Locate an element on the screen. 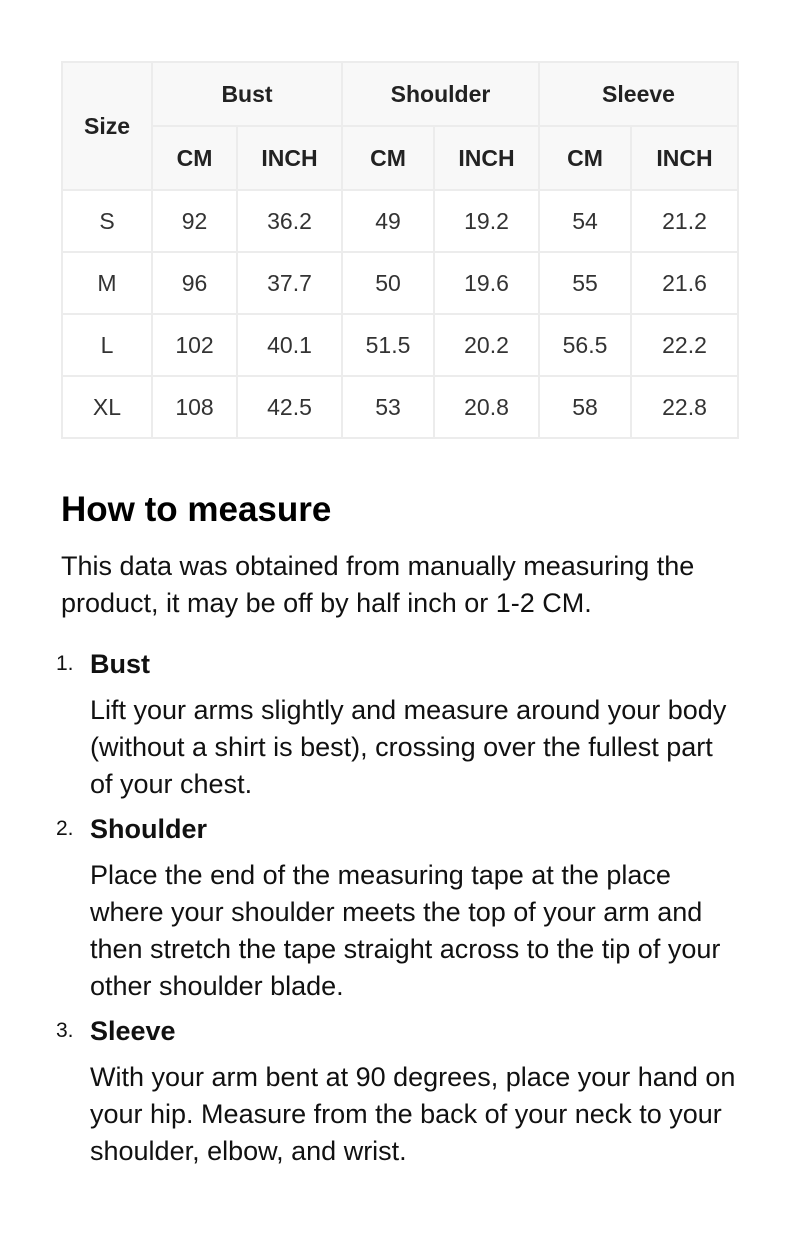 The width and height of the screenshot is (800, 1240). measure-cell: 20.2 is located at coordinates (486, 345).